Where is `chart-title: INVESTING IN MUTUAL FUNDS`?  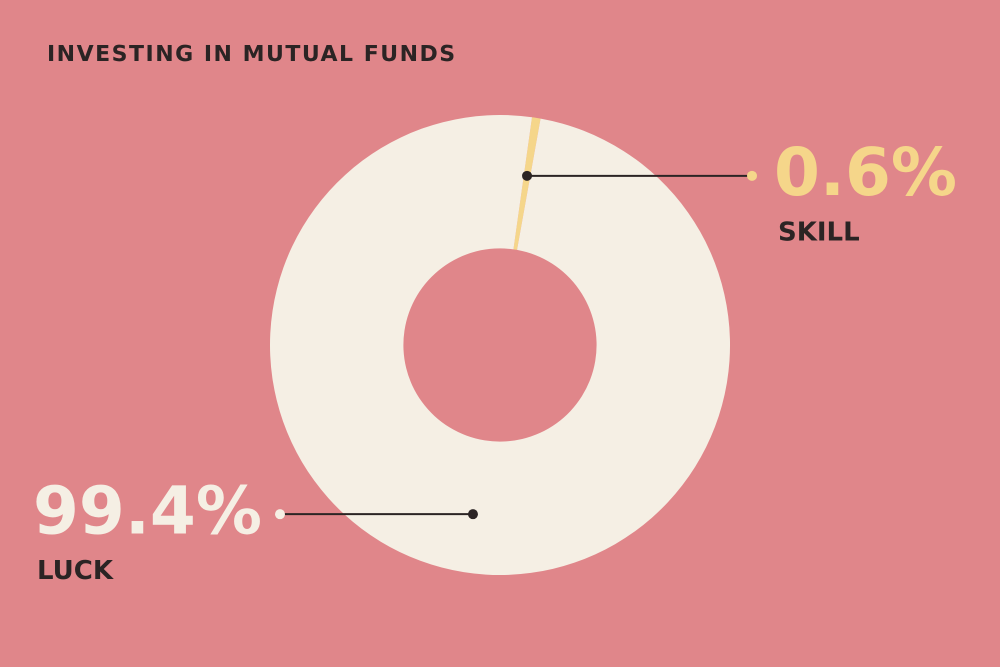 chart-title: INVESTING IN MUTUAL FUNDS is located at coordinates (252, 54).